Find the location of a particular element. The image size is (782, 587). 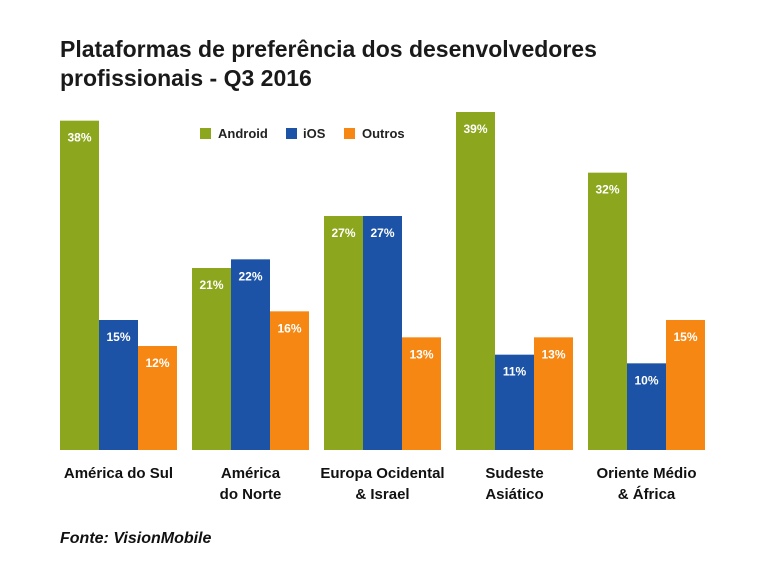

bar-label-ios-europa-ocidental-israel: 27% is located at coordinates (382, 233).